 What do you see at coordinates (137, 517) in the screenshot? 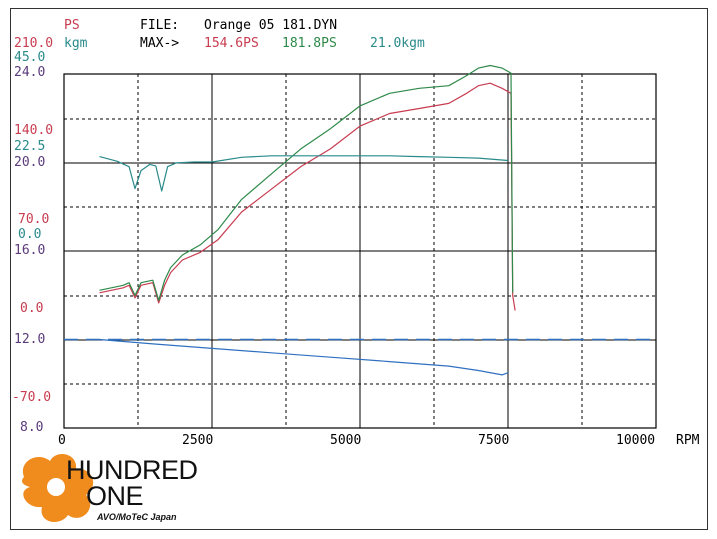
I see `logo-tagline: AVO/MoTeC Japan` at bounding box center [137, 517].